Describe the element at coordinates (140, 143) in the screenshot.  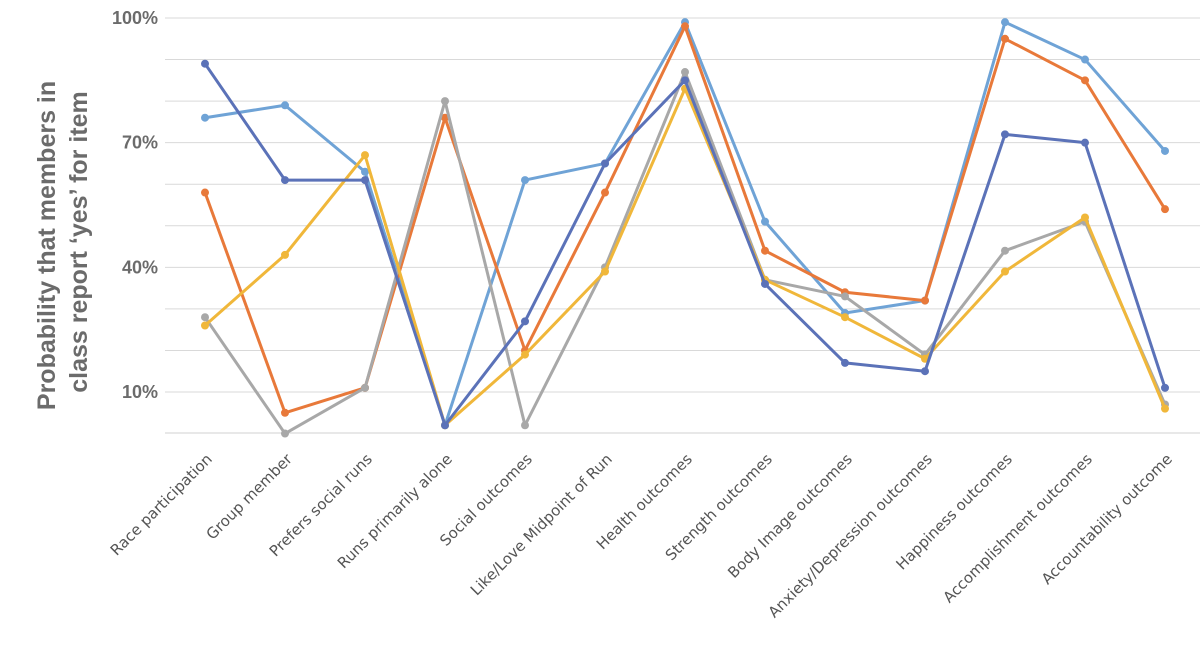
I see `y-tick-label: 70%` at that location.